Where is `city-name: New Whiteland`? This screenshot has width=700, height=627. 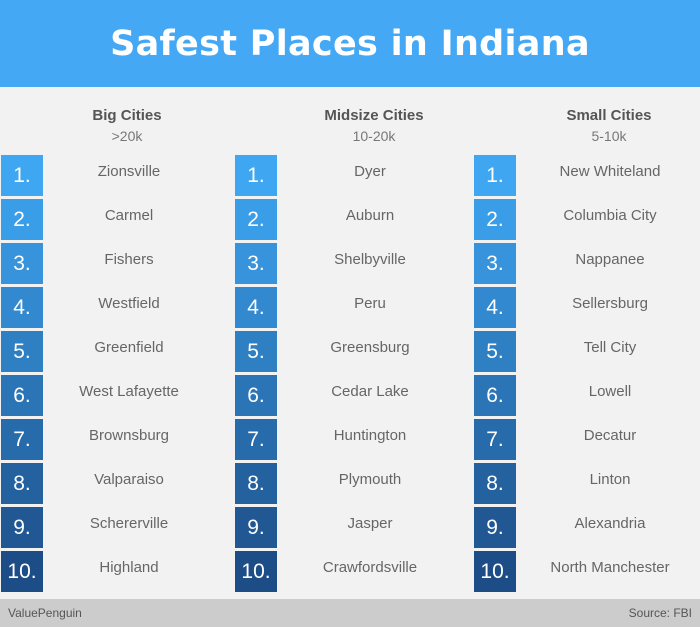 city-name: New Whiteland is located at coordinates (610, 171).